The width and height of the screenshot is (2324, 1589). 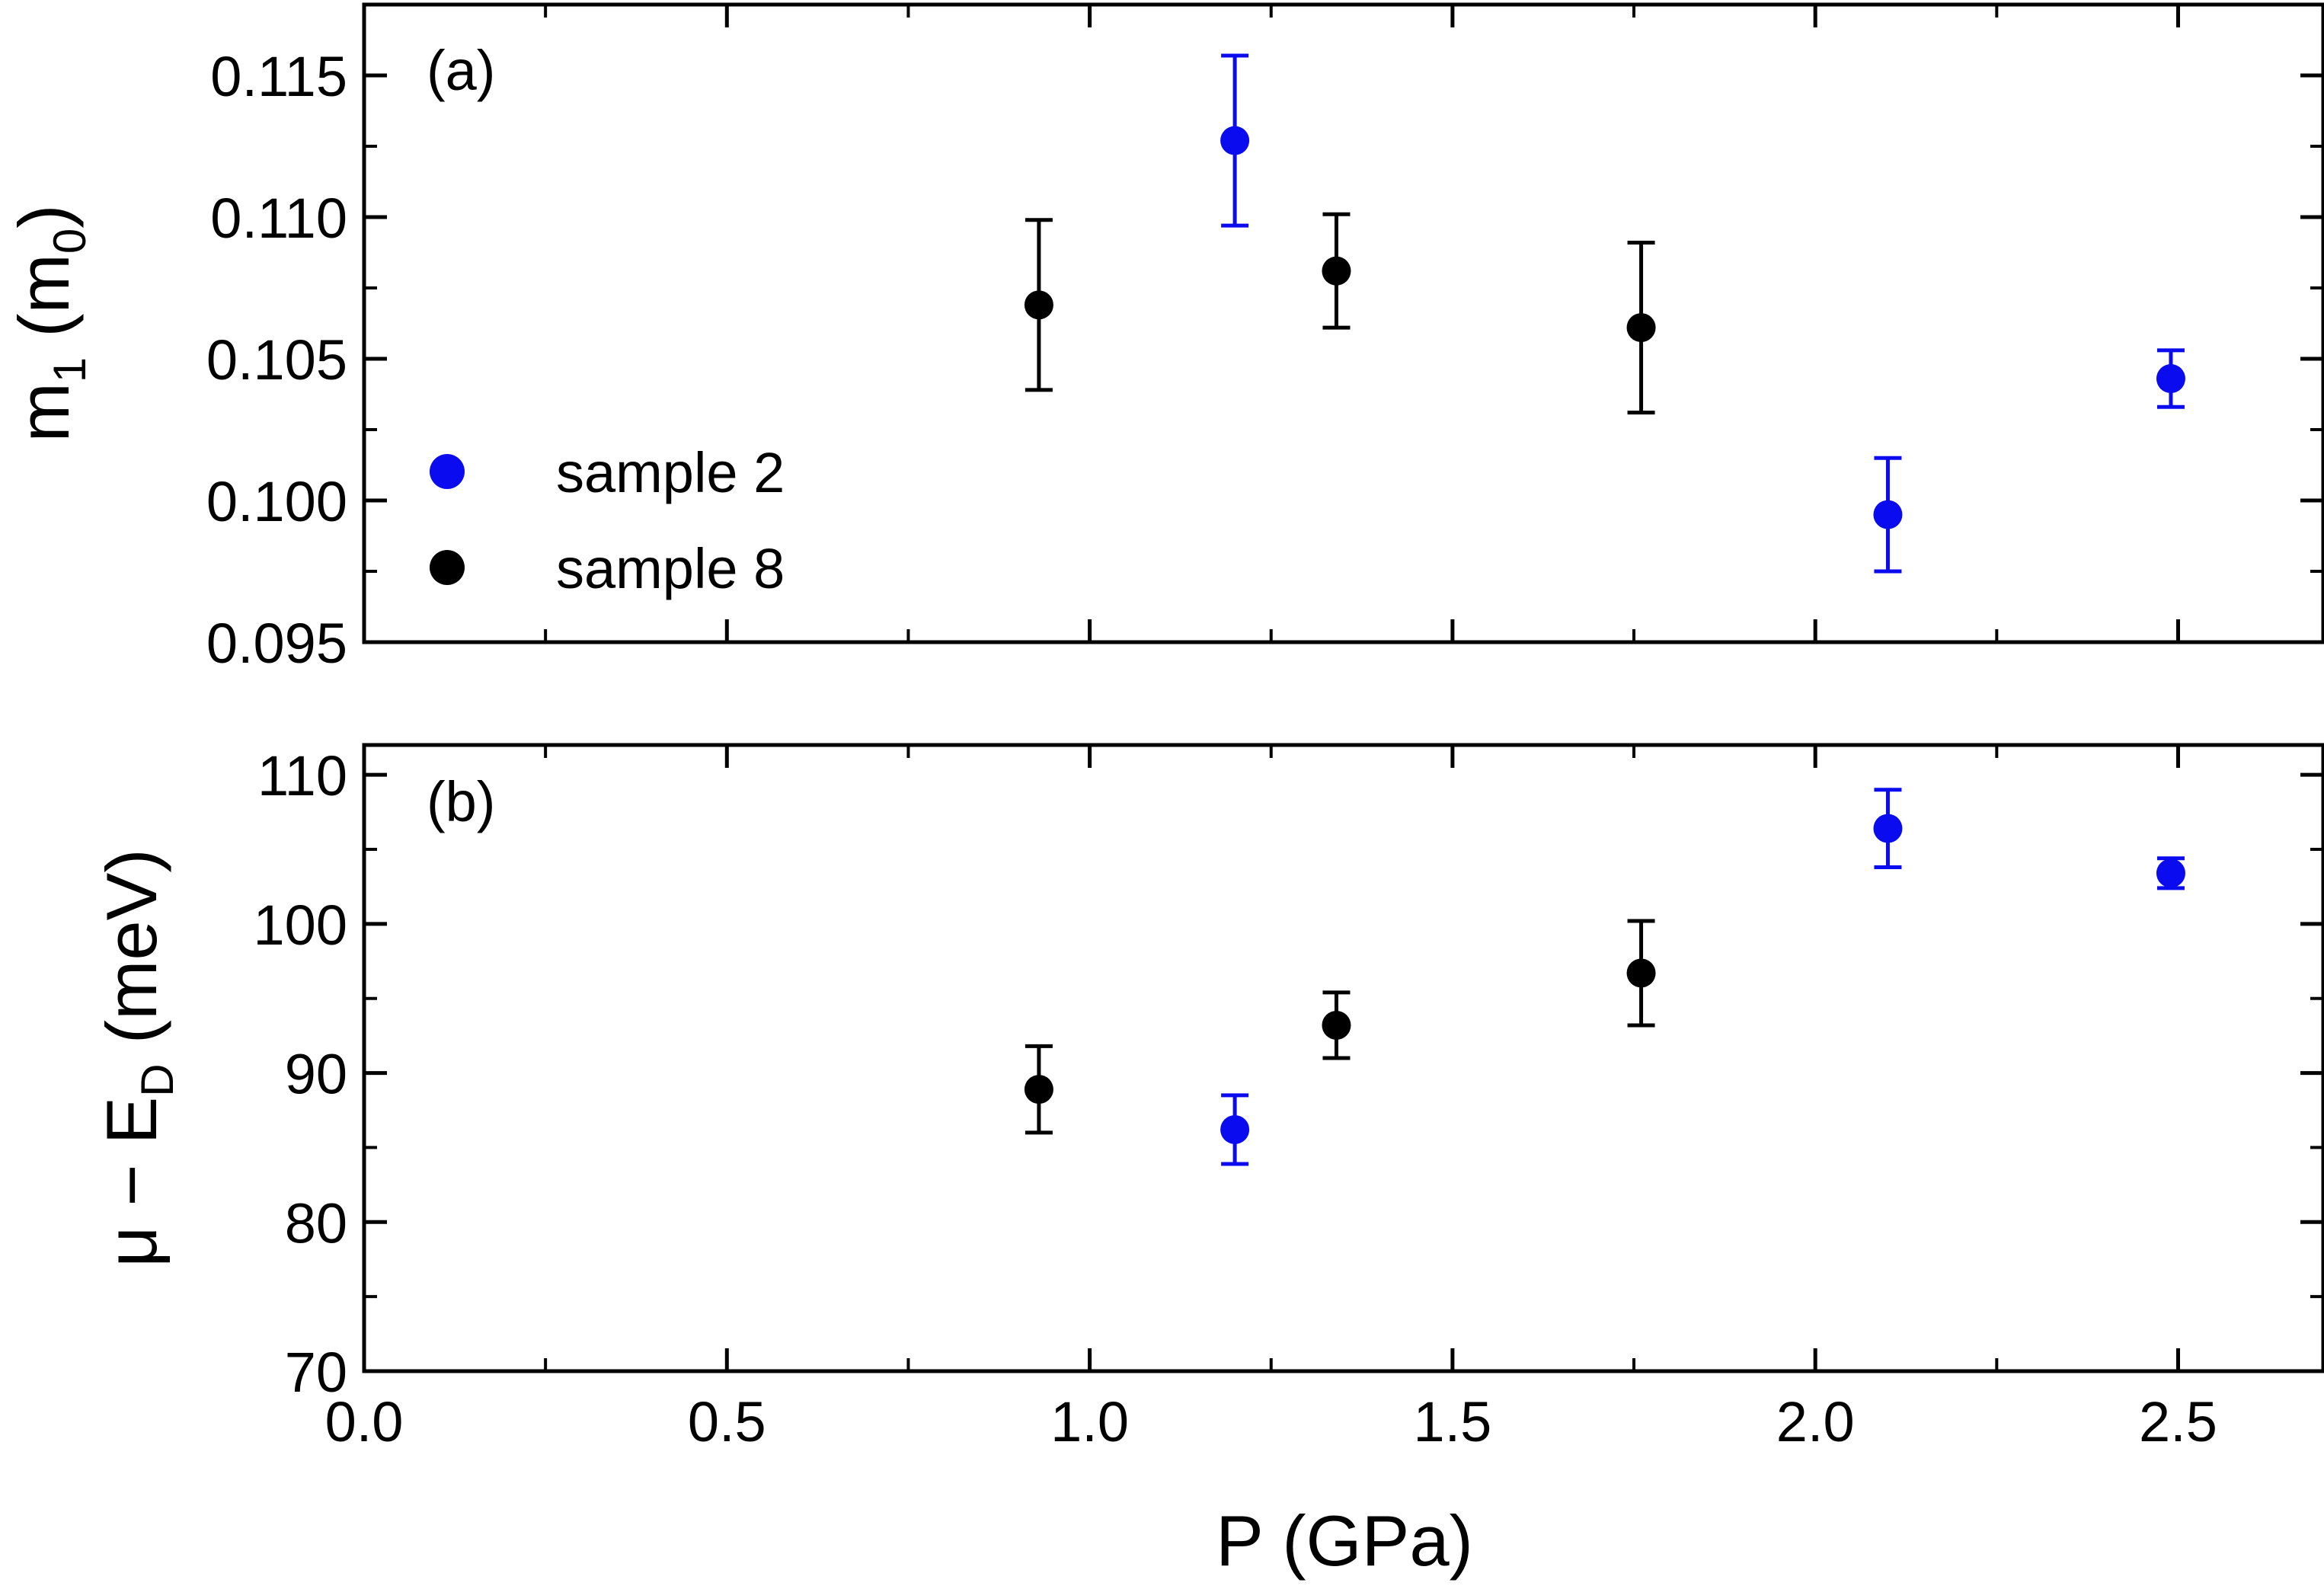 I want to click on legend-label-sample-8: sample 8, so click(x=670, y=568).